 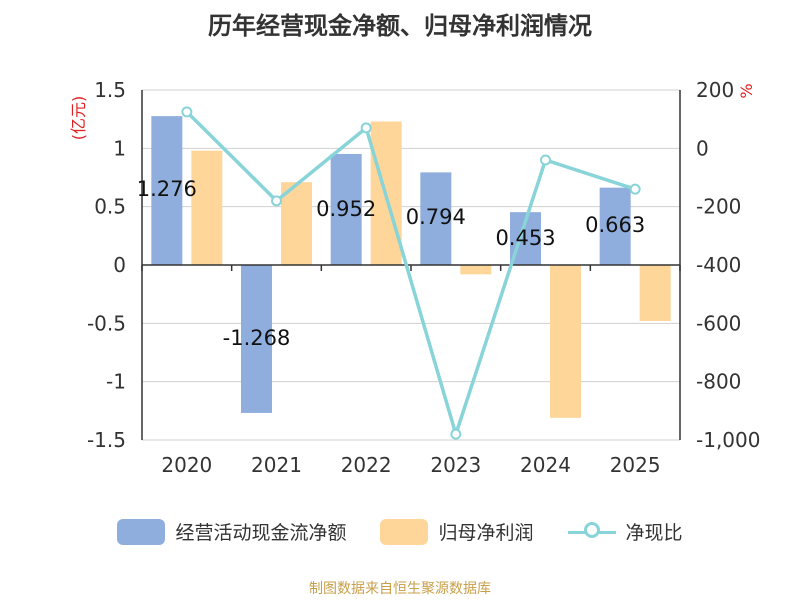 I want to click on legend-swatch-profit, so click(x=404, y=531).